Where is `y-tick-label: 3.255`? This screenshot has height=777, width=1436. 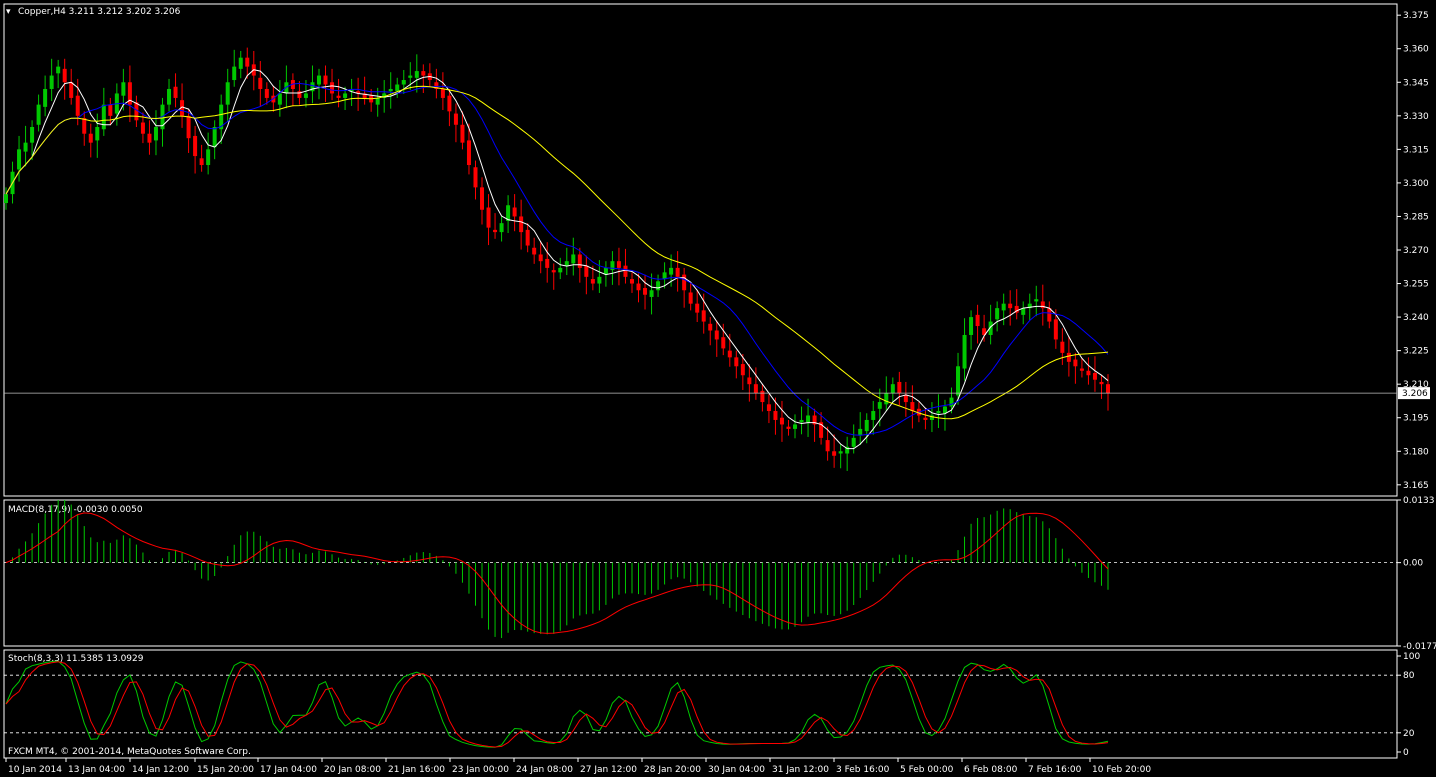
y-tick-label: 3.255 is located at coordinates (1416, 285).